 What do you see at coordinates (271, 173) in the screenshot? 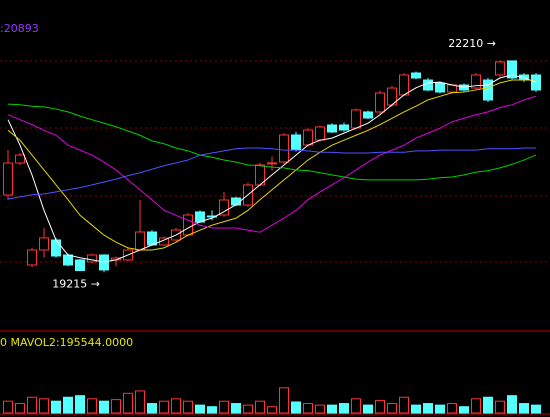
I see `ma-line` at bounding box center [271, 173].